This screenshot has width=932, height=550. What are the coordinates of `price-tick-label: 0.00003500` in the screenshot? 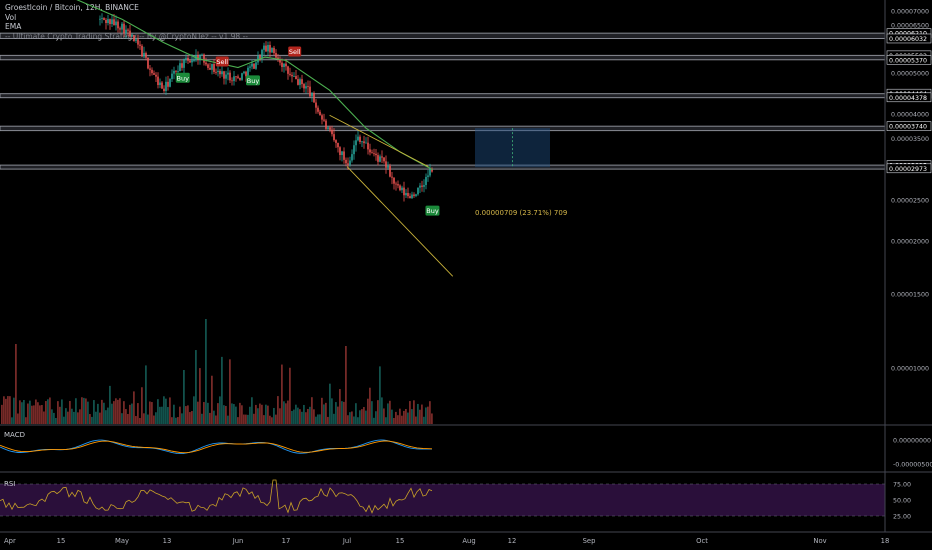 It's located at (910, 139).